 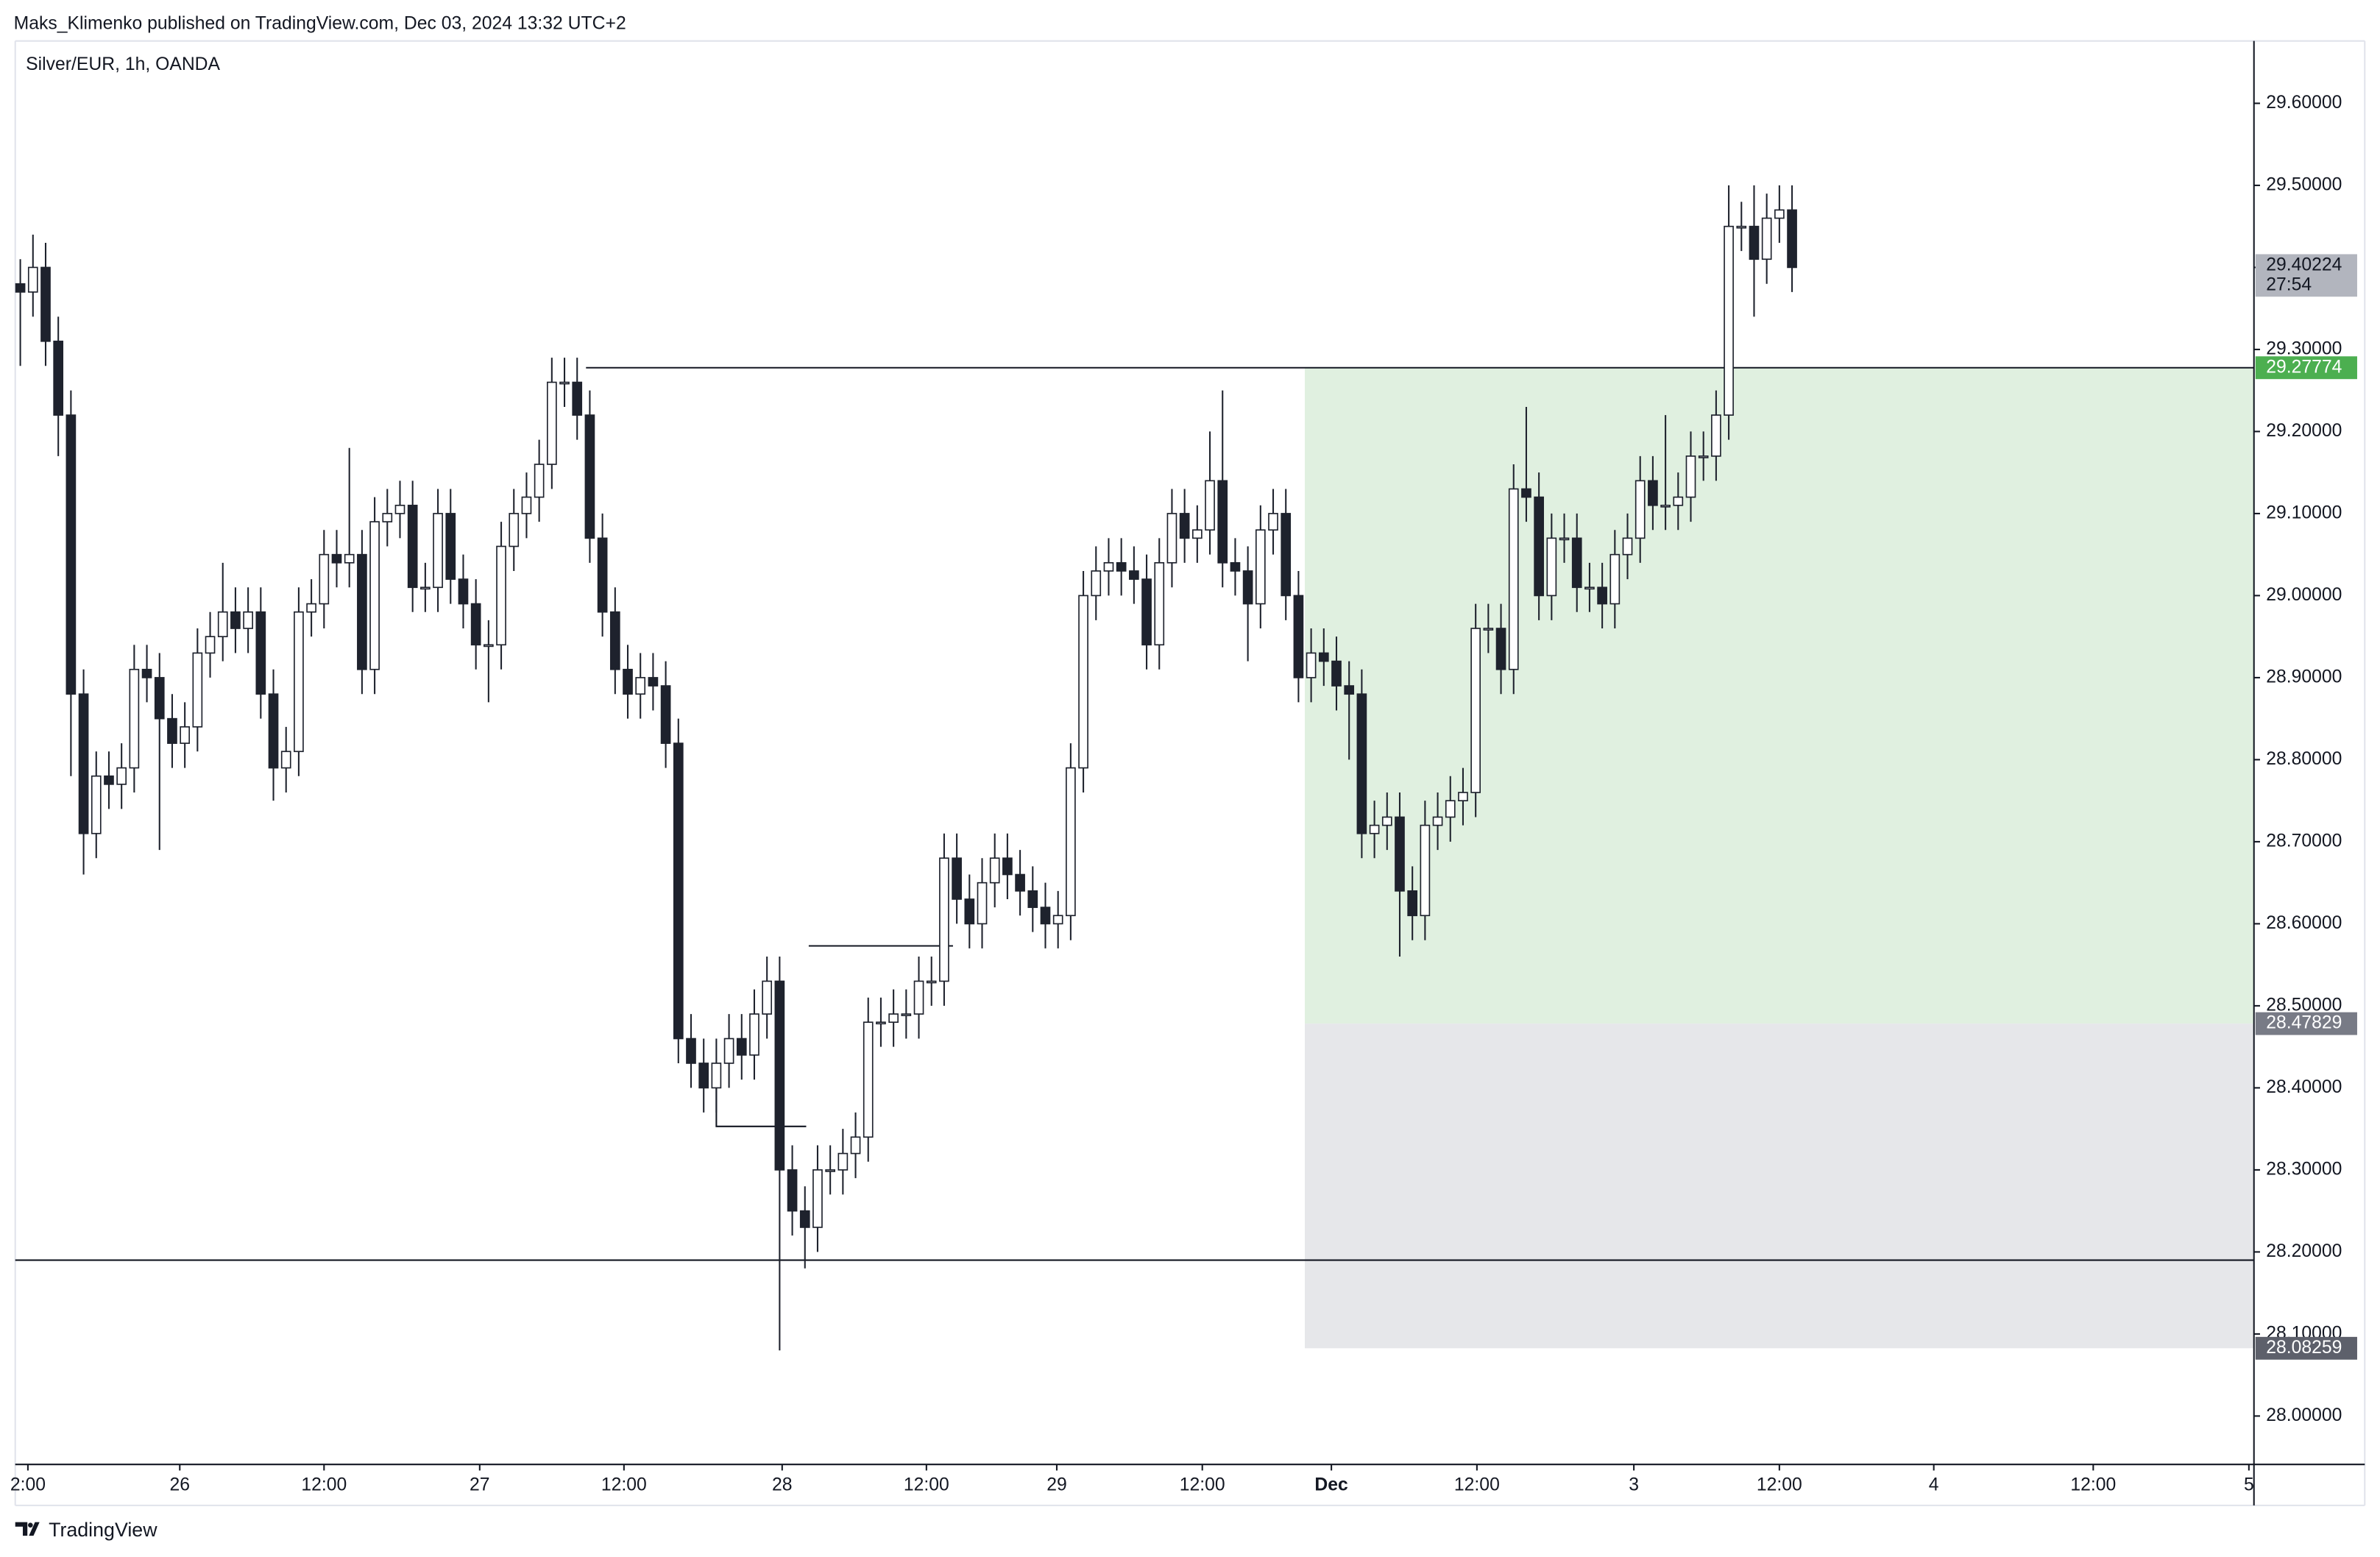 I want to click on y-tick-label: 28.90000, so click(x=2304, y=677).